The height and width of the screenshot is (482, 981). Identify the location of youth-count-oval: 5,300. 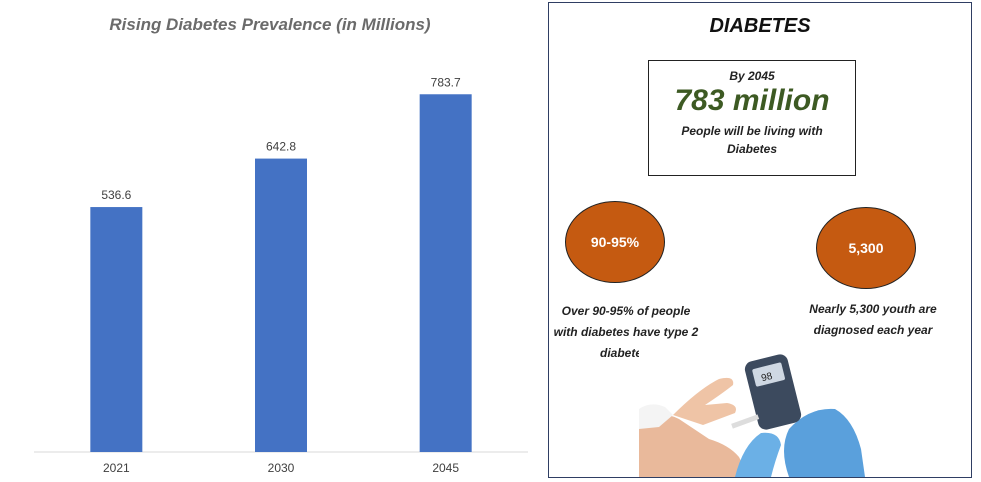
(866, 248).